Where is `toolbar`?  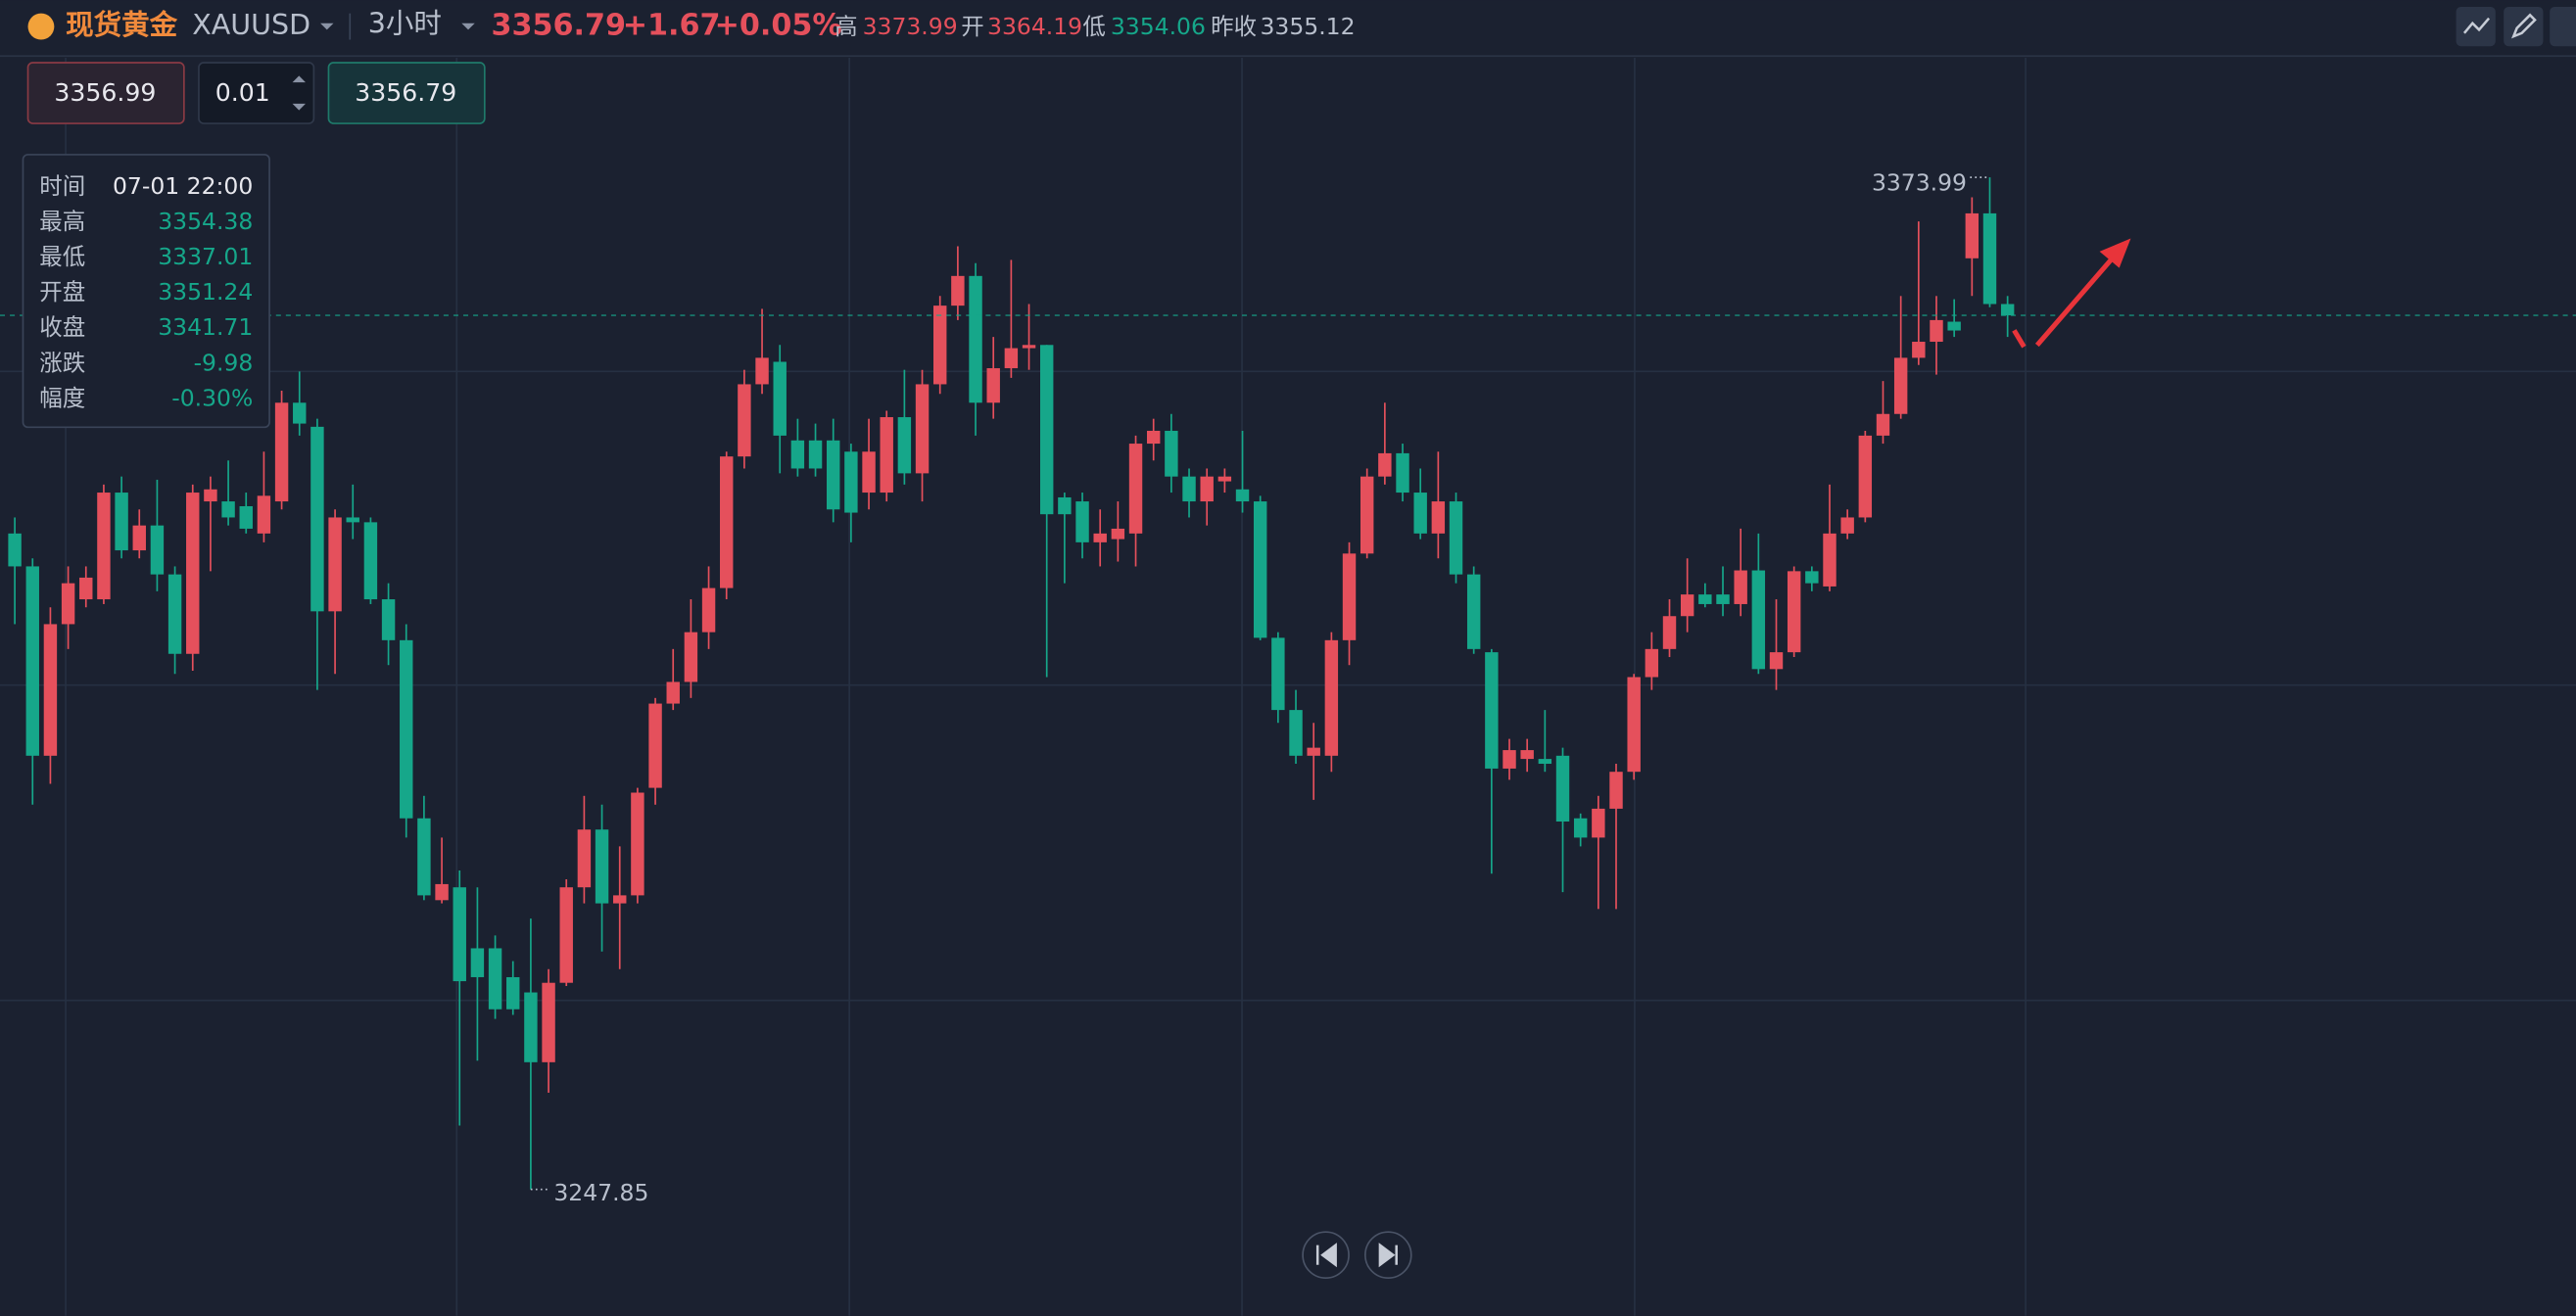 toolbar is located at coordinates (2516, 26).